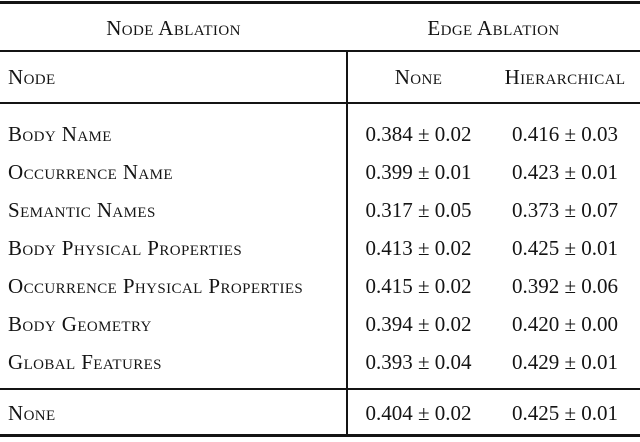 The image size is (640, 442). What do you see at coordinates (565, 361) in the screenshot?
I see `value-hierarchical: 0.429 ± 0.01` at bounding box center [565, 361].